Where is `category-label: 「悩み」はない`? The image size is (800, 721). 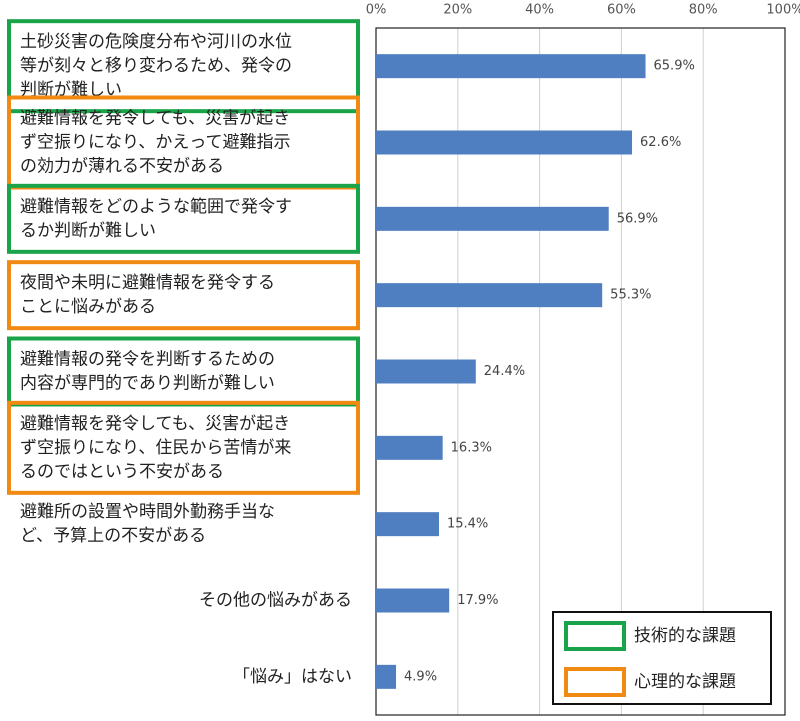
category-label: 「悩み」はない is located at coordinates (292, 677).